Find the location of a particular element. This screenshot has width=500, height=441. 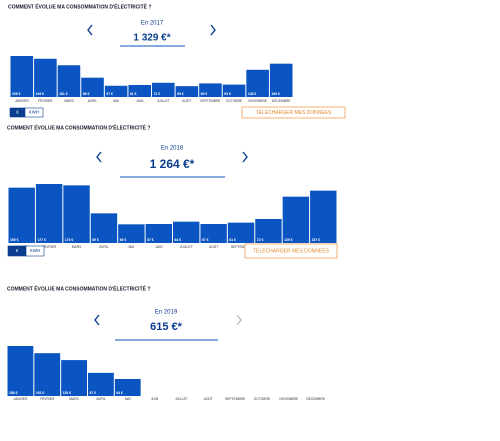

bar-value-label: 194 € is located at coordinates (40, 94).